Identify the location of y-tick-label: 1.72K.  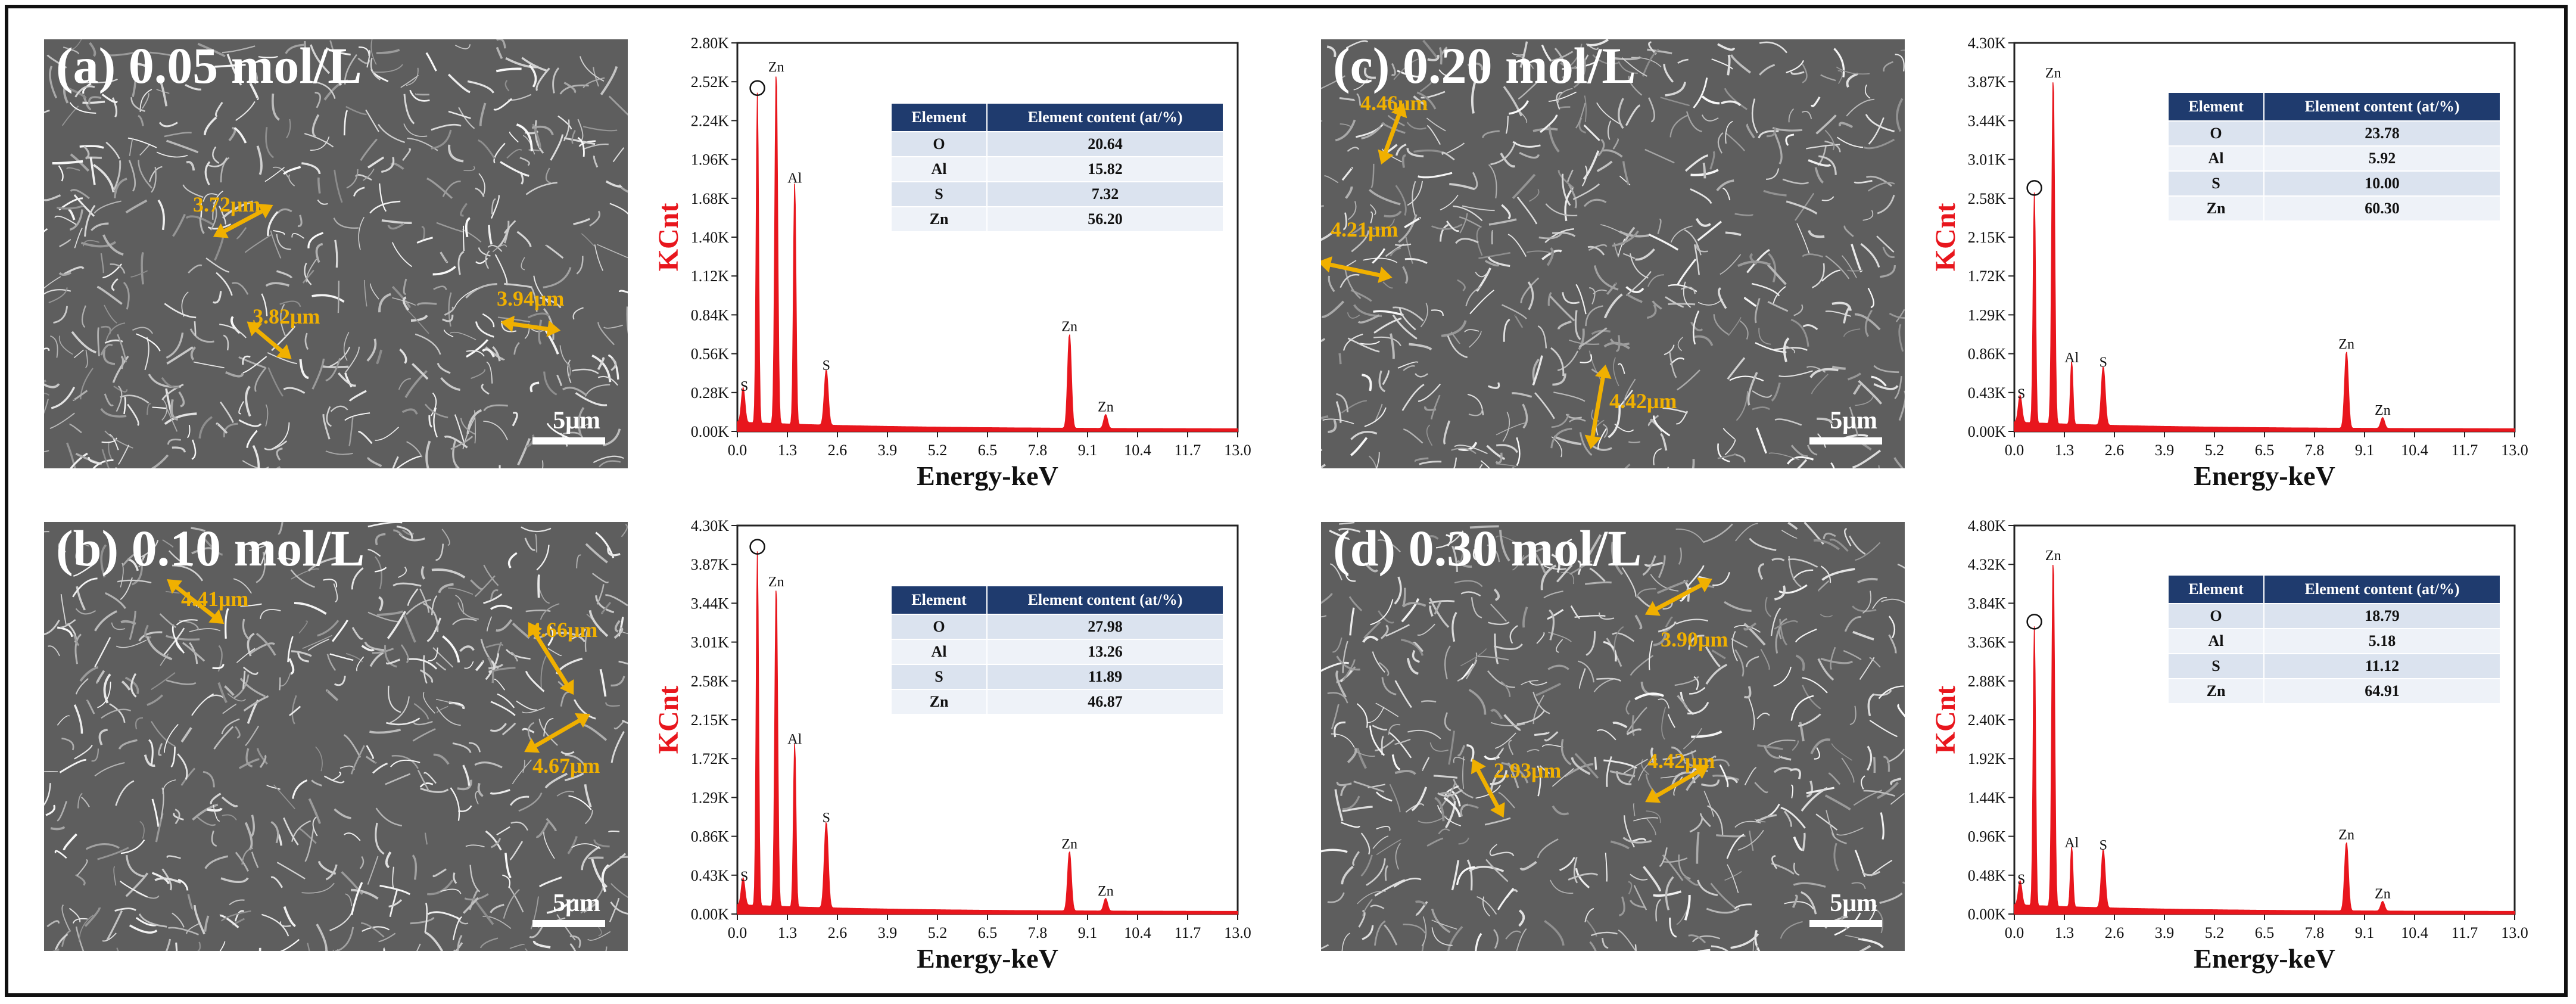
(710, 758).